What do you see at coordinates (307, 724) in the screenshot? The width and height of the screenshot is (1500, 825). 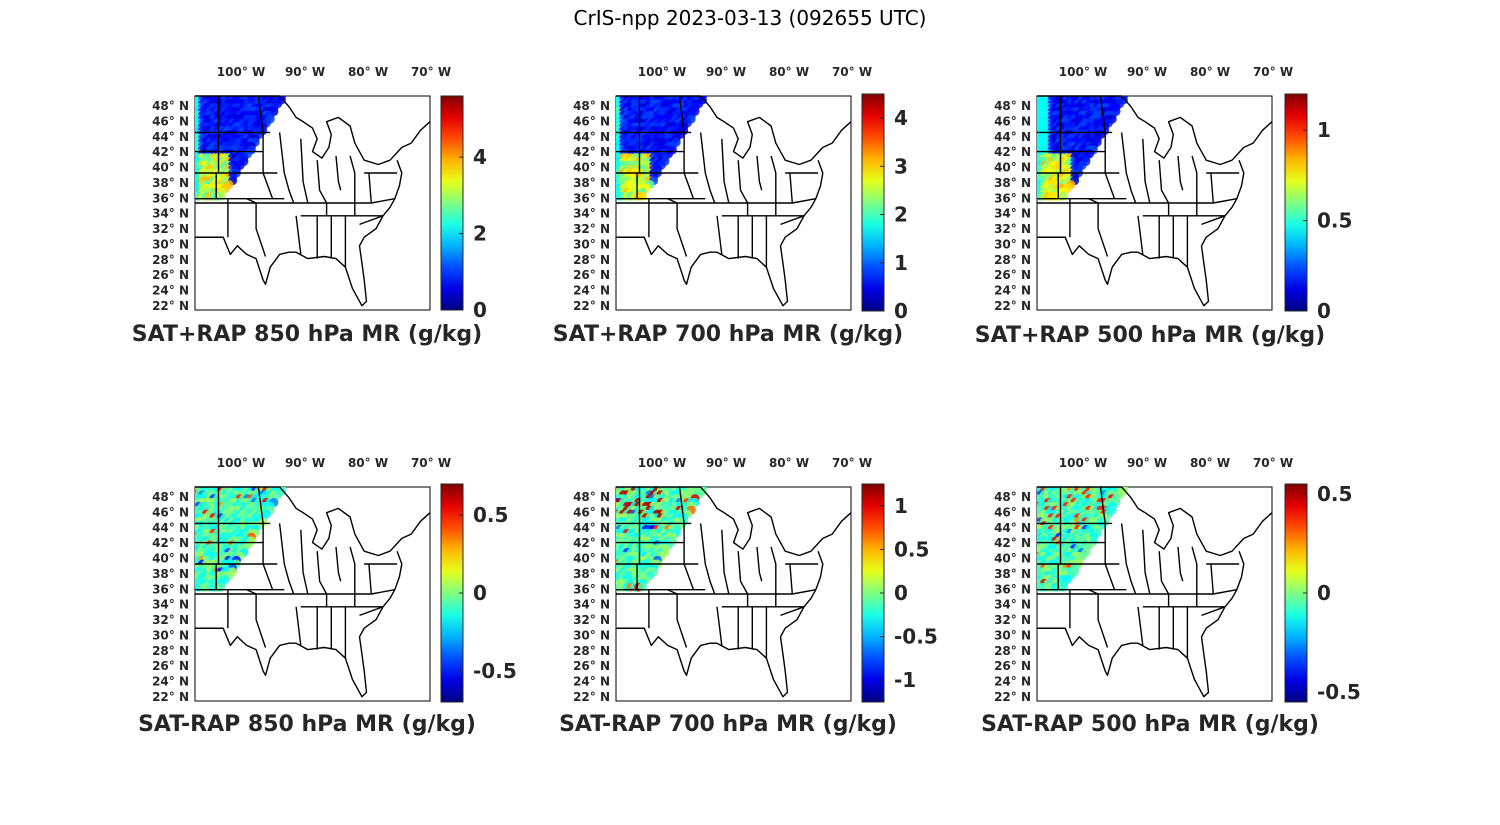 I see `panel-title: SAT-RAP 850 hPa MR (g/kg)` at bounding box center [307, 724].